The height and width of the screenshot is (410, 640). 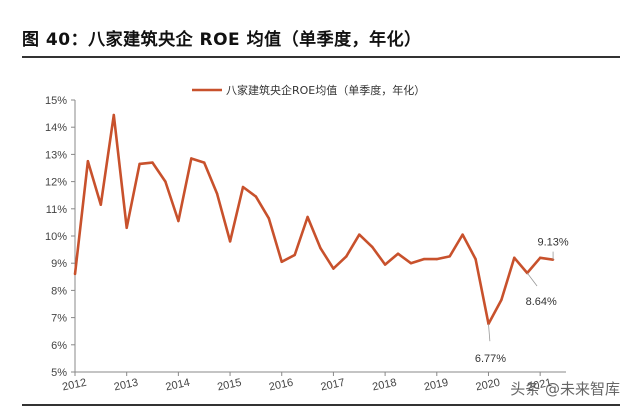 What do you see at coordinates (126, 385) in the screenshot?
I see `x-tick-label: 2013` at bounding box center [126, 385].